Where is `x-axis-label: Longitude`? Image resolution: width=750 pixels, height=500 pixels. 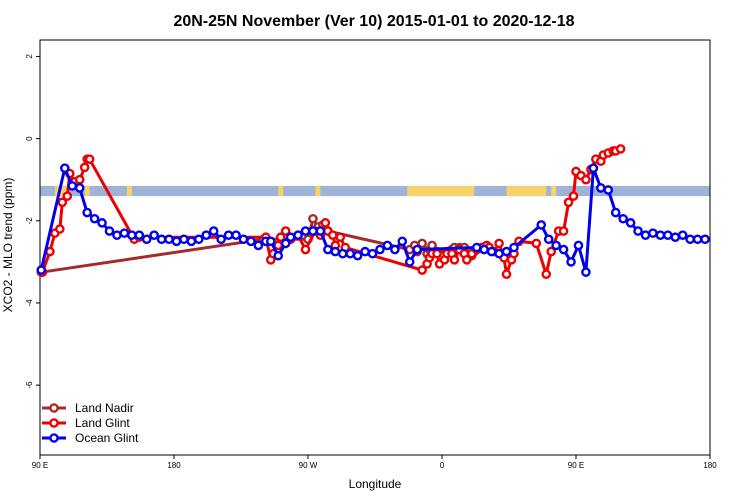 x-axis-label: Longitude is located at coordinates (375, 484).